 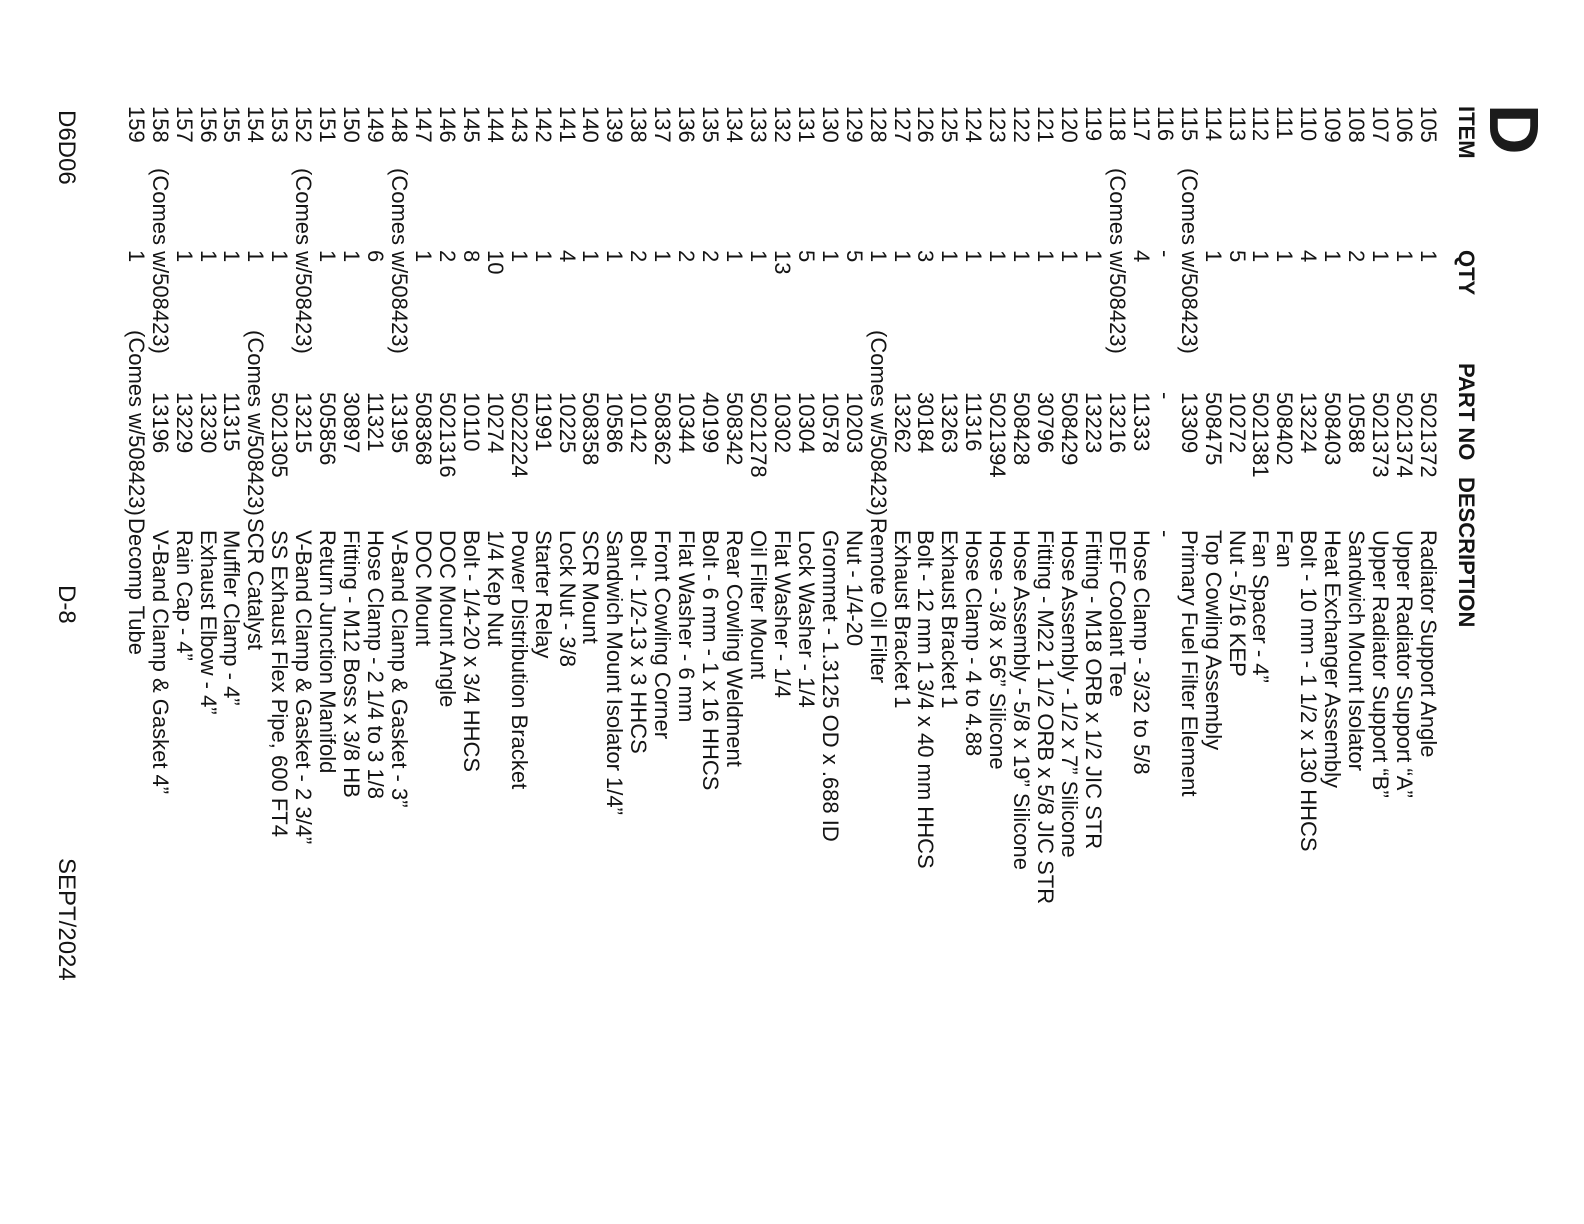 What do you see at coordinates (328, 124) in the screenshot?
I see `item-cell: 151` at bounding box center [328, 124].